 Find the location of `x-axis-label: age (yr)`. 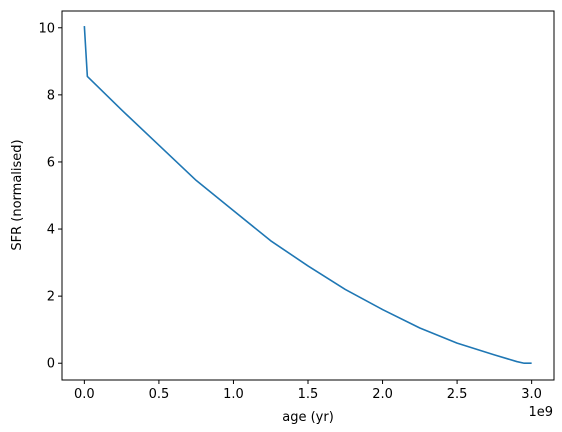

x-axis-label: age (yr) is located at coordinates (308, 417).